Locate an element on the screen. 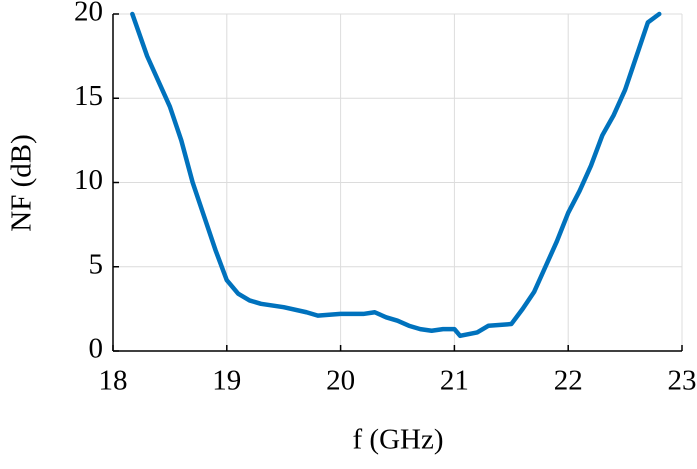  y-tick-label: 0 is located at coordinates (96, 349).